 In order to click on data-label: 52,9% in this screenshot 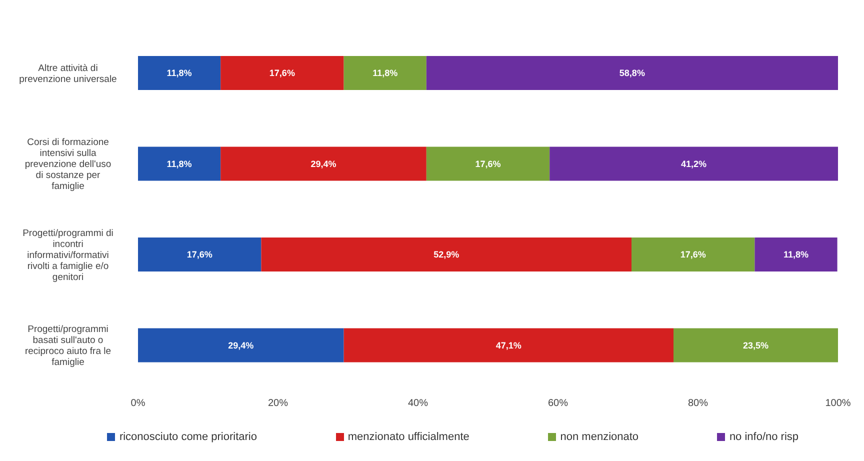, I will do `click(447, 255)`.